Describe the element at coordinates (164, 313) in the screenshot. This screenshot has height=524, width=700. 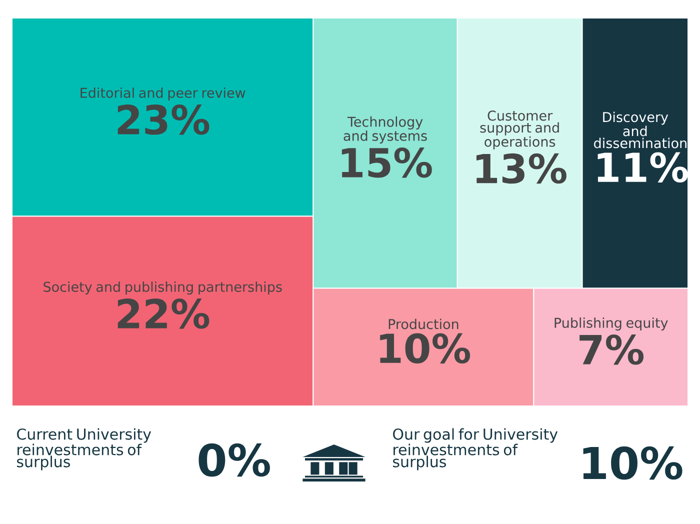
I see `data-label: 22%` at that location.